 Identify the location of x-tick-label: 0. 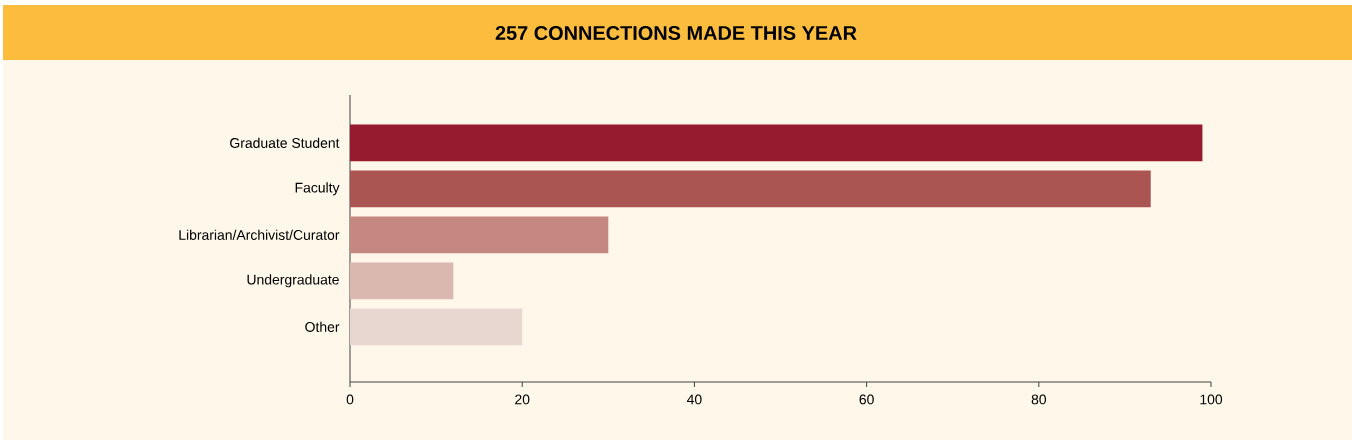
(350, 399).